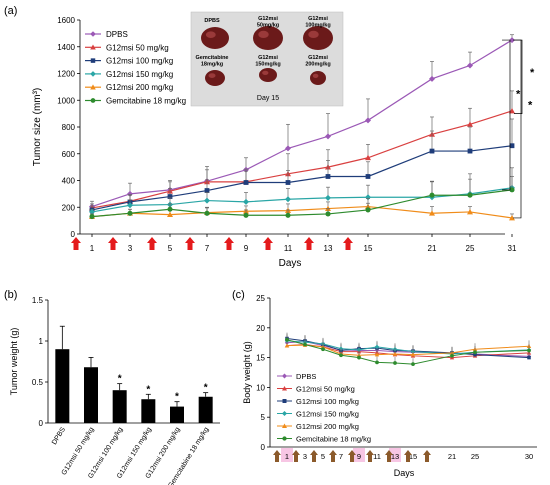 This screenshot has width=550, height=485. I want to click on inset-label-line: Gemcitabine, so click(211, 58).